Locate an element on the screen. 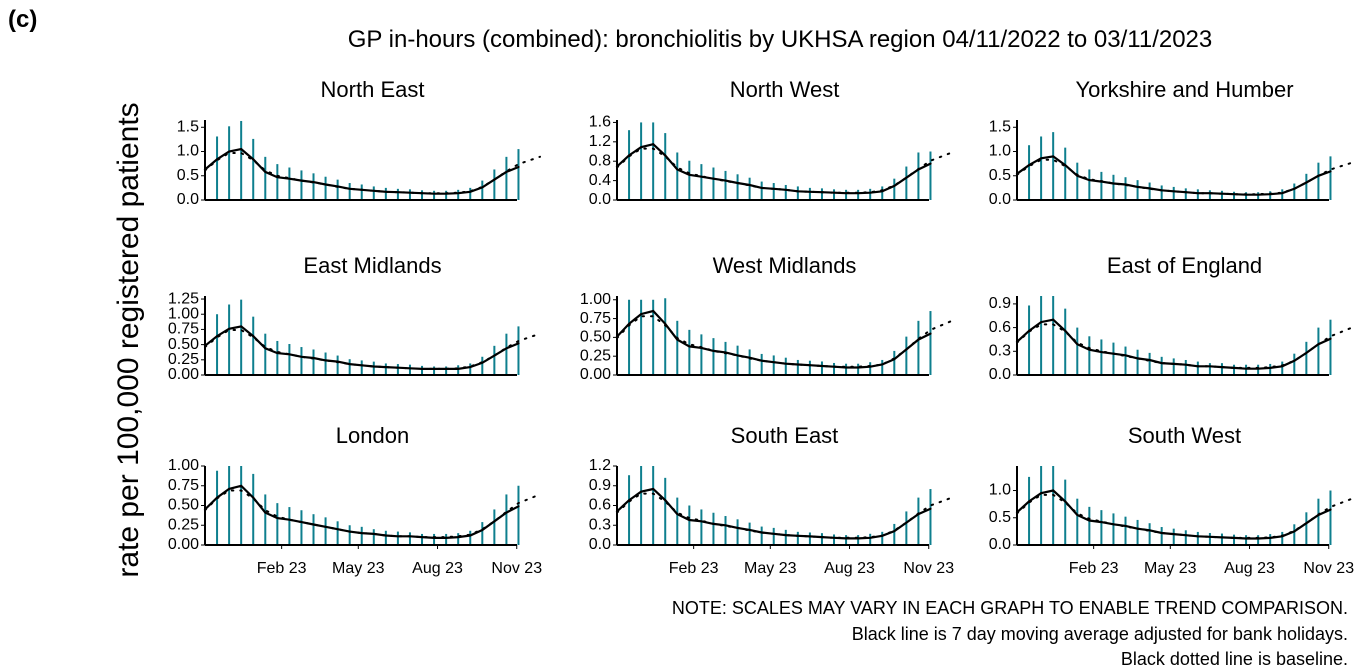  y-tick-label: 0.50 is located at coordinates (183, 505).